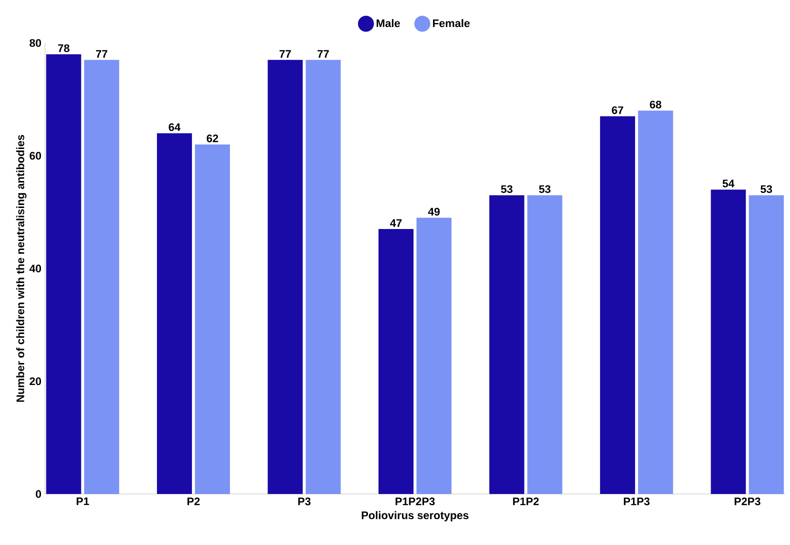  What do you see at coordinates (415, 502) in the screenshot?
I see `x-tick-label: P1P2P3` at bounding box center [415, 502].